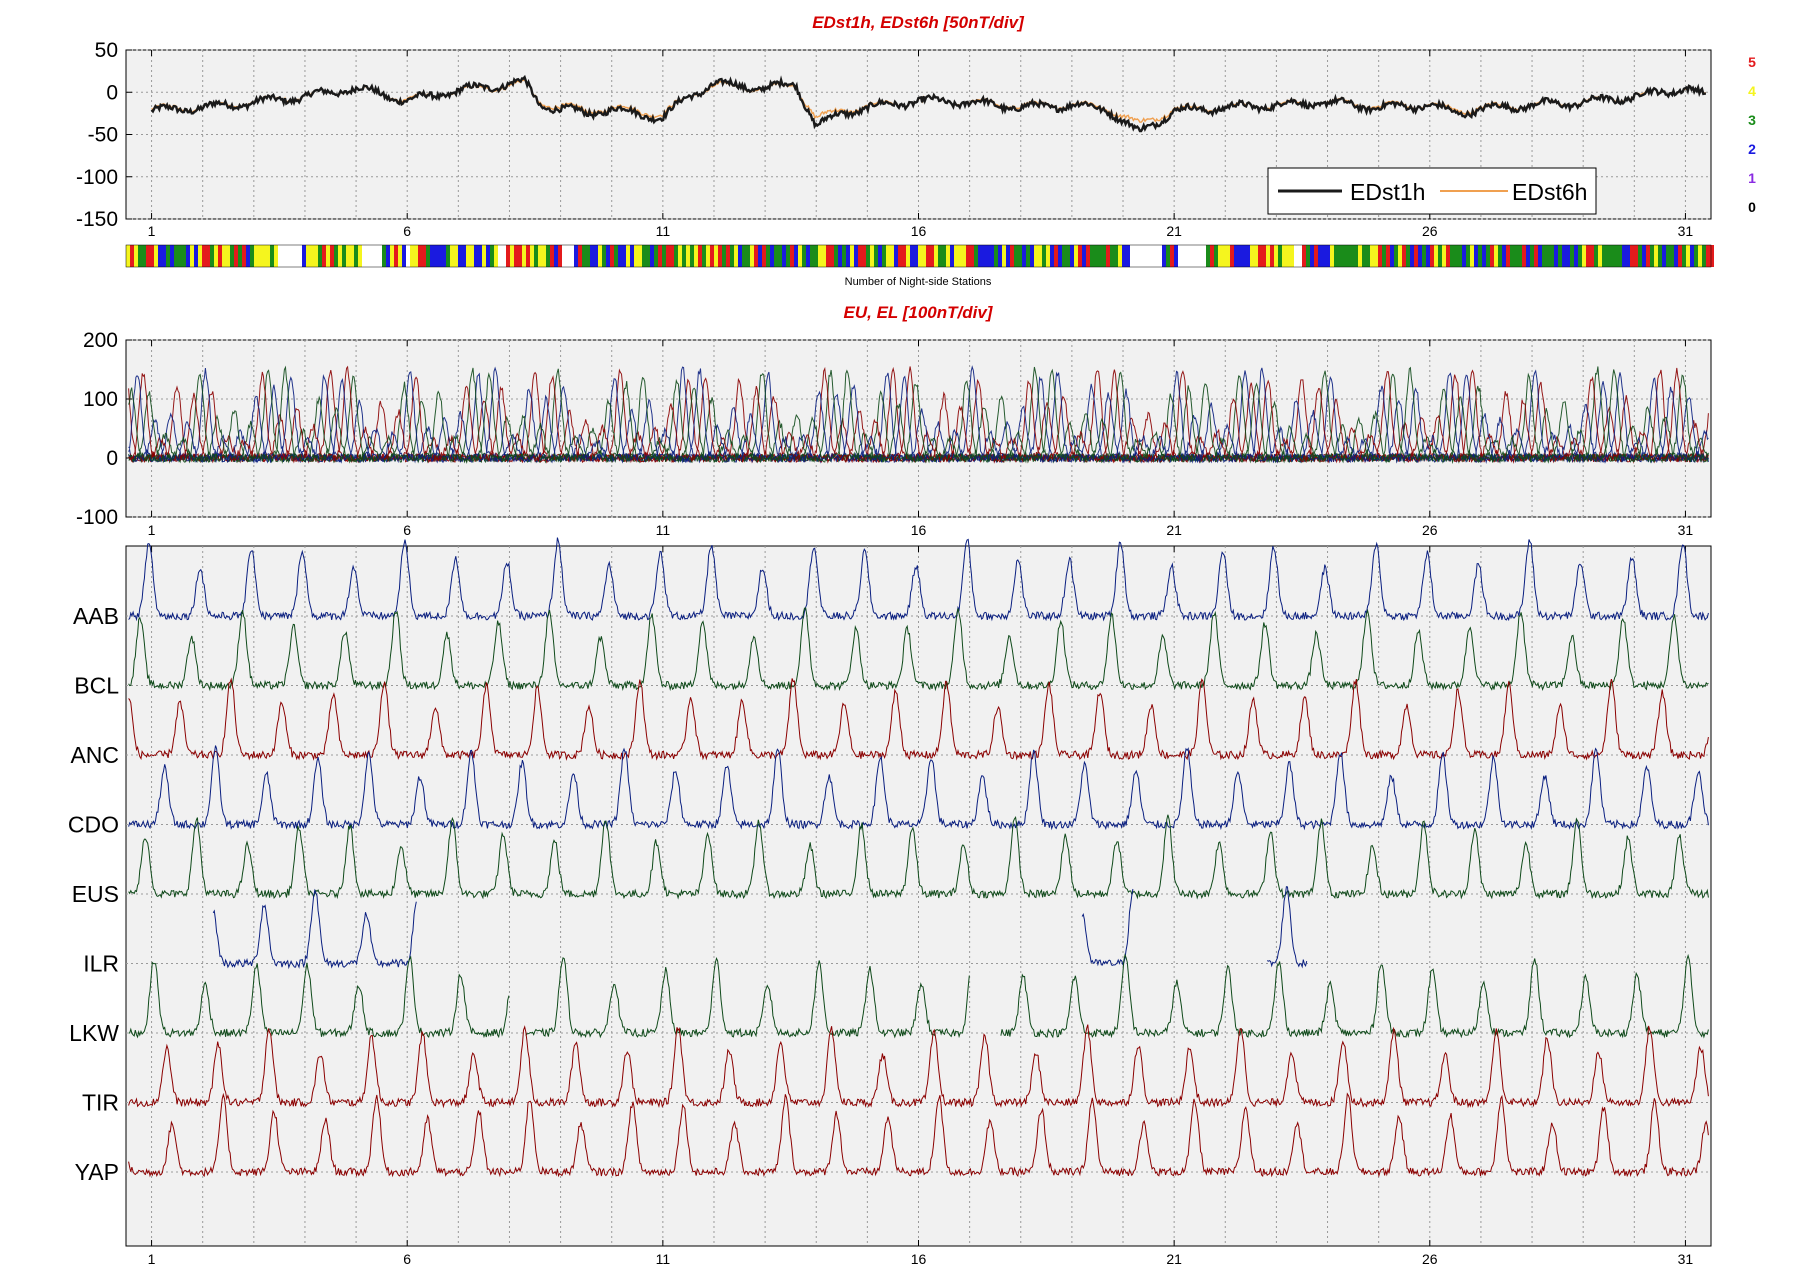 This screenshot has height=1268, width=1801. What do you see at coordinates (97, 219) in the screenshot?
I see `y-tick-label: -150` at bounding box center [97, 219].